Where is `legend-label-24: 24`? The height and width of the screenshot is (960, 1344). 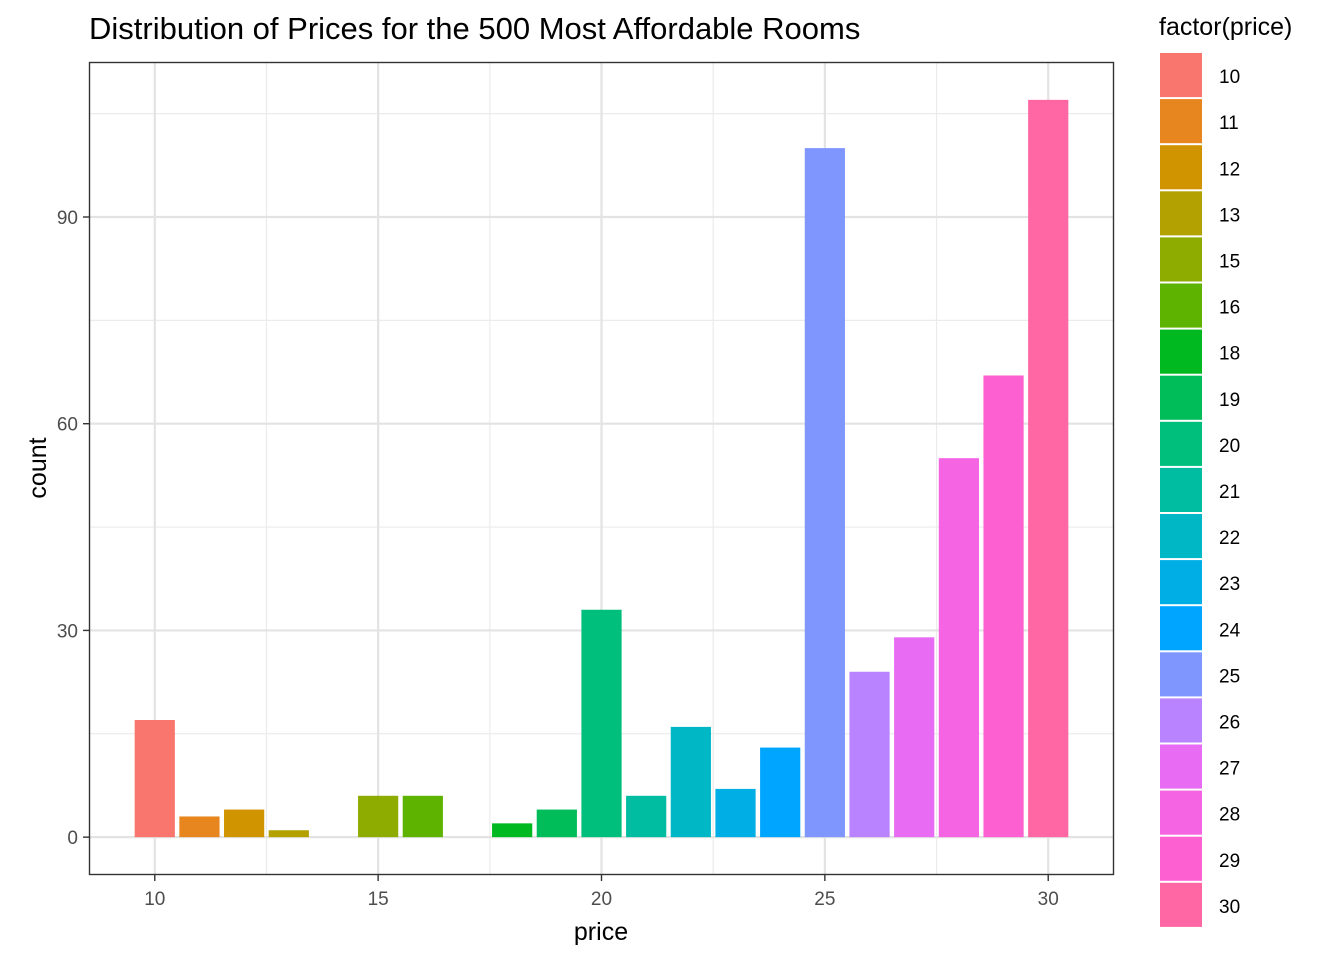
legend-label-24: 24 is located at coordinates (1230, 630).